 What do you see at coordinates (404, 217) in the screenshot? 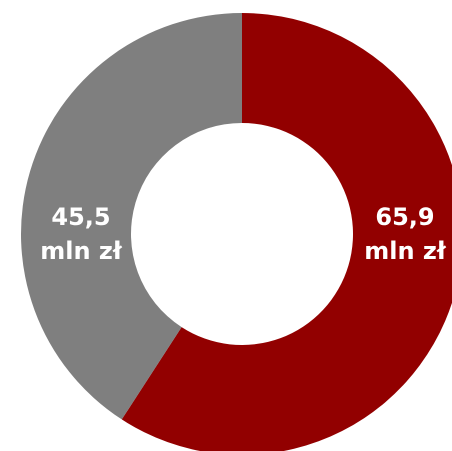
I see `slice-value-label-1: 65,9` at bounding box center [404, 217].